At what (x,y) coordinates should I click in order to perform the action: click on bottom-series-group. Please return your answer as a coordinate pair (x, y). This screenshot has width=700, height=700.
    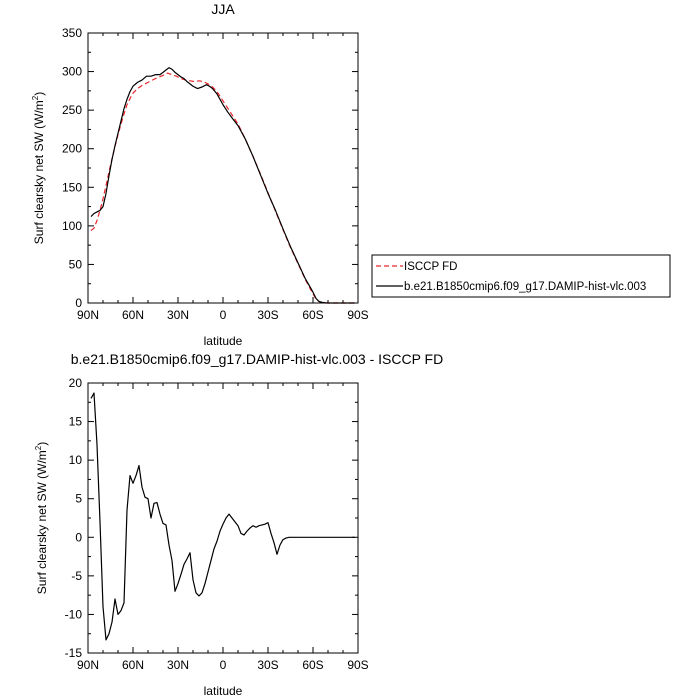
    Looking at the image, I should click on (222, 516).